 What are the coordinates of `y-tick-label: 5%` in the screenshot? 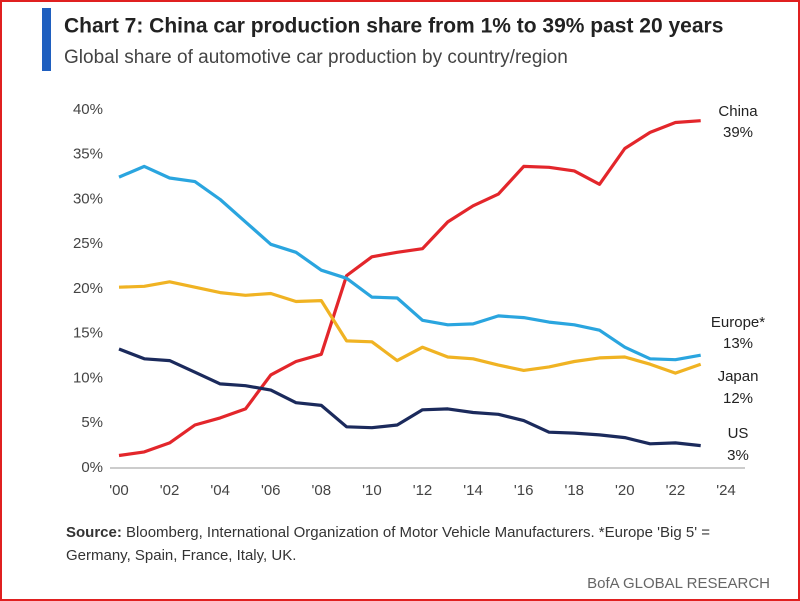 It's located at (92, 422).